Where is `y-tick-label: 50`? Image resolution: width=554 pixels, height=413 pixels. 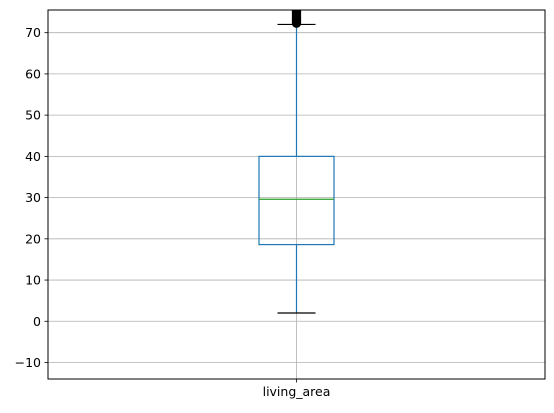 y-tick-label: 50 is located at coordinates (33, 115).